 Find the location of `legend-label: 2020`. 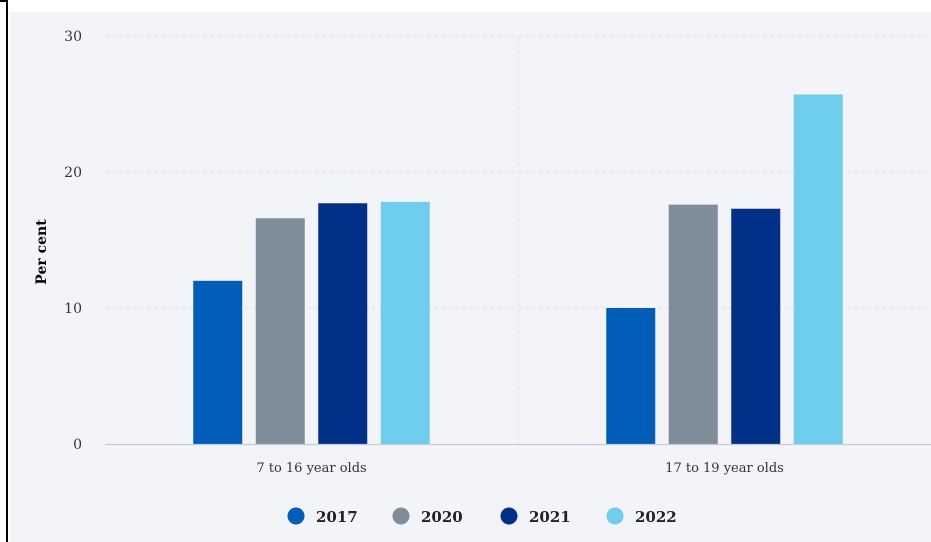

legend-label: 2020 is located at coordinates (442, 517).